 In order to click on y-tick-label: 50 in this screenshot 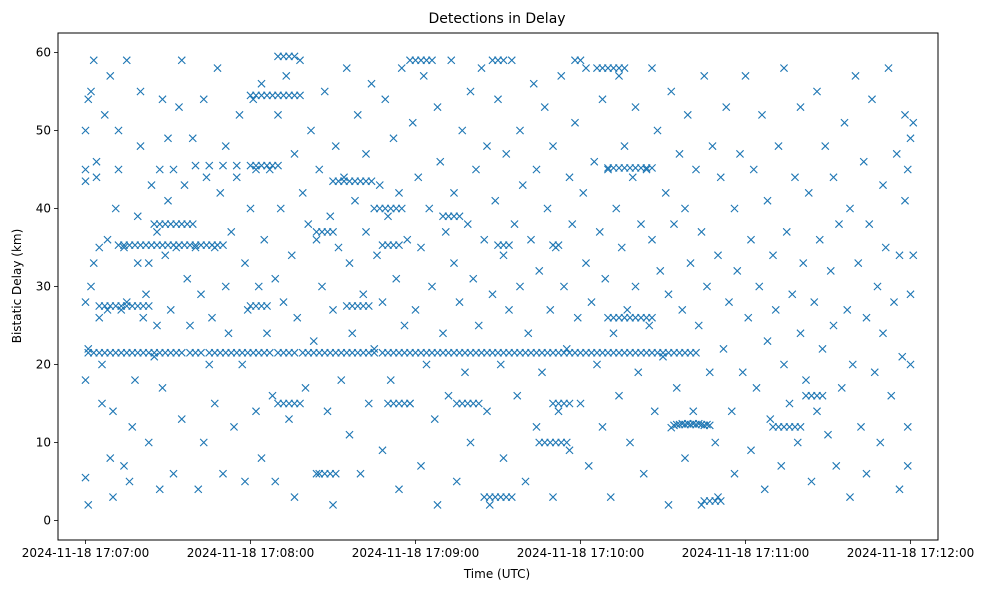, I will do `click(43, 131)`.